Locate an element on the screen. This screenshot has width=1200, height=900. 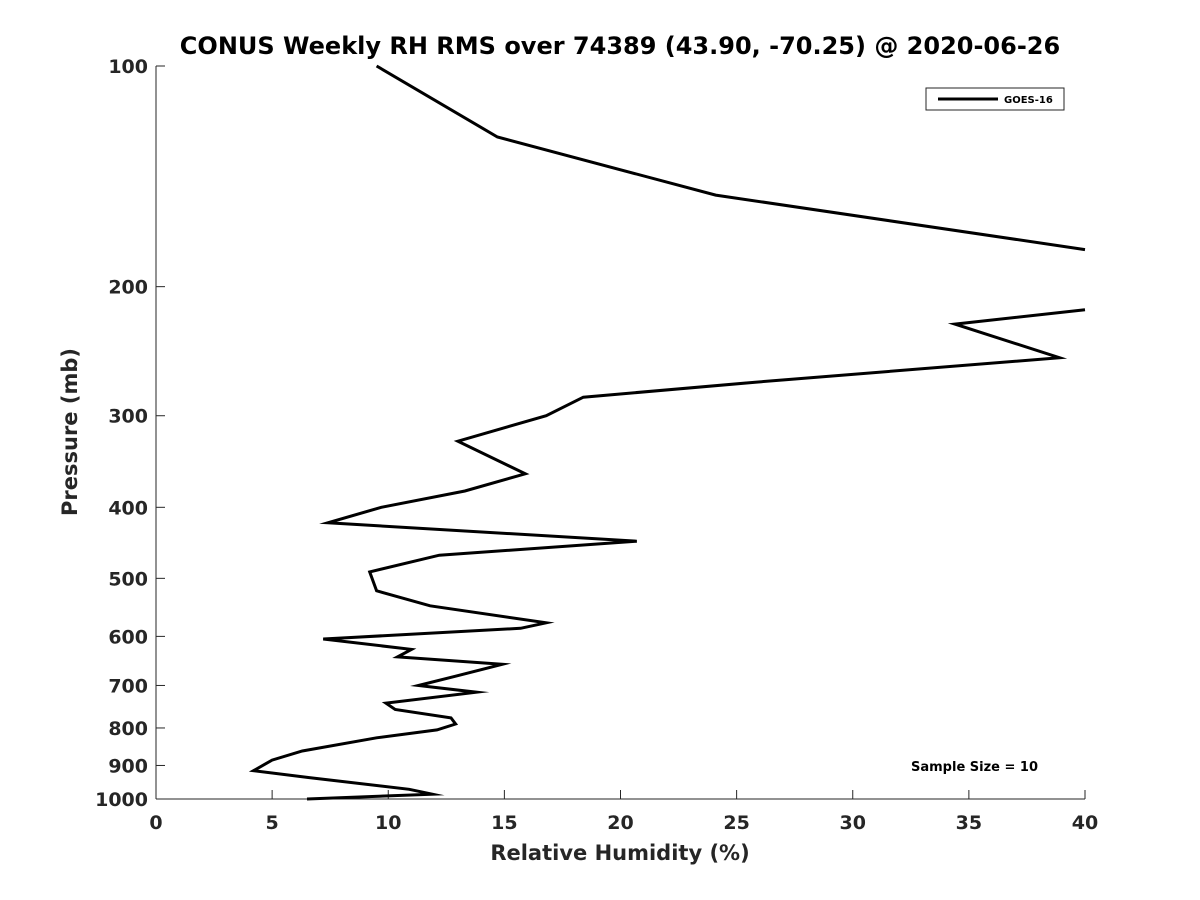
x-tick-label: 15 is located at coordinates (504, 823).